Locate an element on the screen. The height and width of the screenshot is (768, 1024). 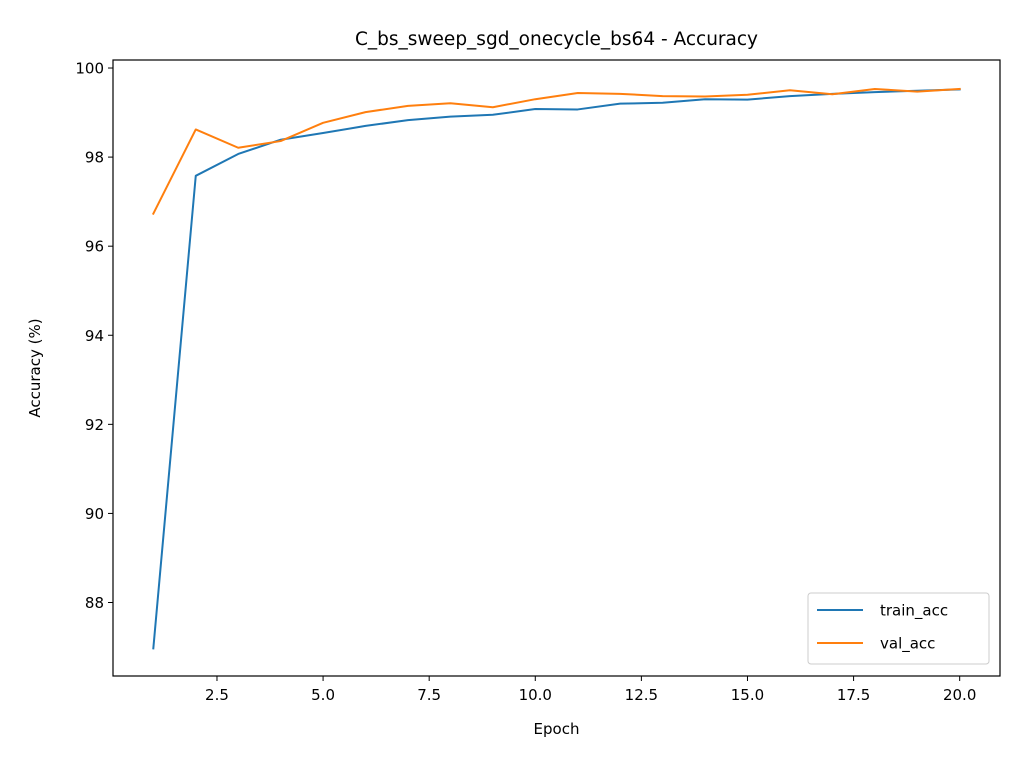
x-tick-label: 15.0 is located at coordinates (747, 695).